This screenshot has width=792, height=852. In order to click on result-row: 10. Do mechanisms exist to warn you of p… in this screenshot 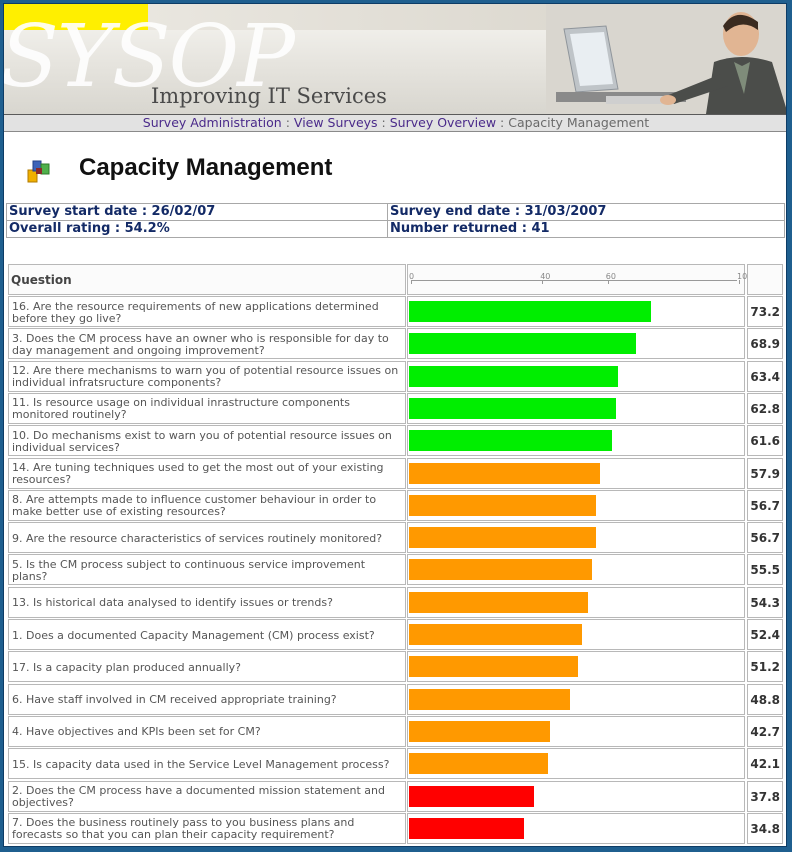, I will do `click(395, 441)`.